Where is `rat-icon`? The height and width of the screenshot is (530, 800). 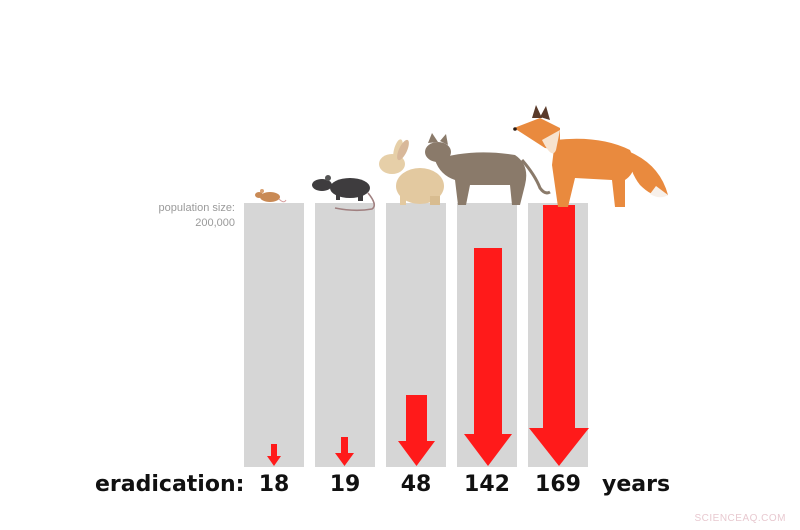 rat-icon is located at coordinates (344, 193).